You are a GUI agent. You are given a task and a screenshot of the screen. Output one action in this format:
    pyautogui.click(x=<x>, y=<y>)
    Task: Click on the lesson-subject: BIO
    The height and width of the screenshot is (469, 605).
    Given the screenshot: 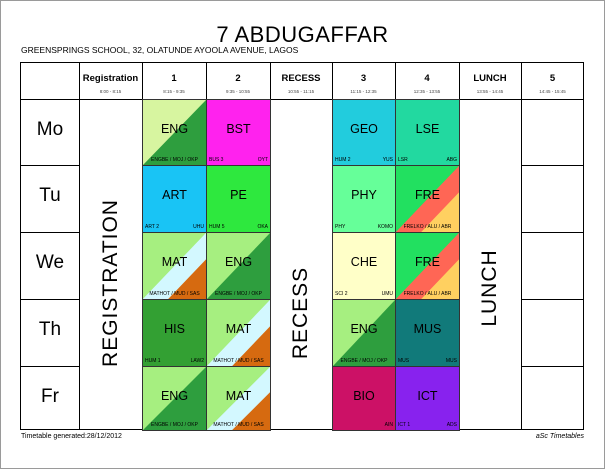 What is the action you would take?
    pyautogui.click(x=364, y=396)
    